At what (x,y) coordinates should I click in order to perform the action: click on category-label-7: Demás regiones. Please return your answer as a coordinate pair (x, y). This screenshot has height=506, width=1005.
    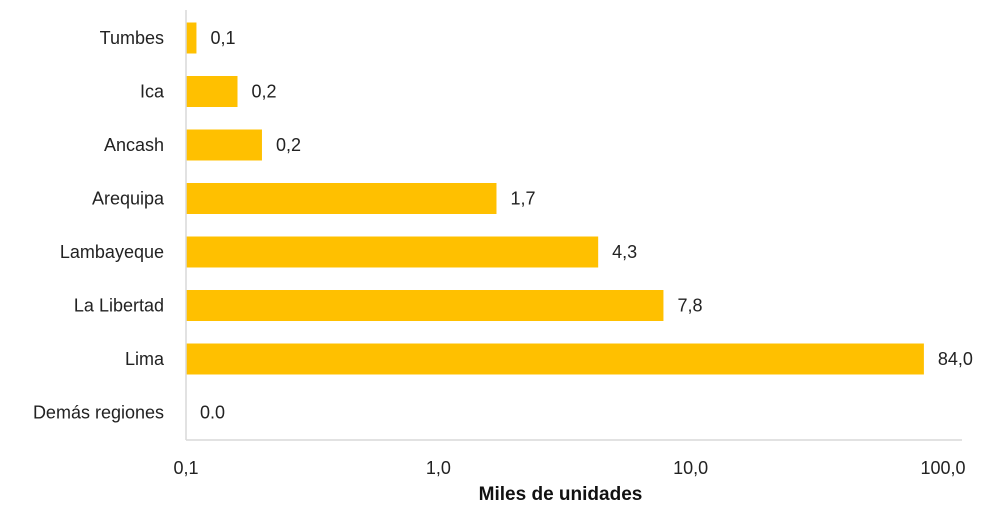
    Looking at the image, I should click on (98, 413).